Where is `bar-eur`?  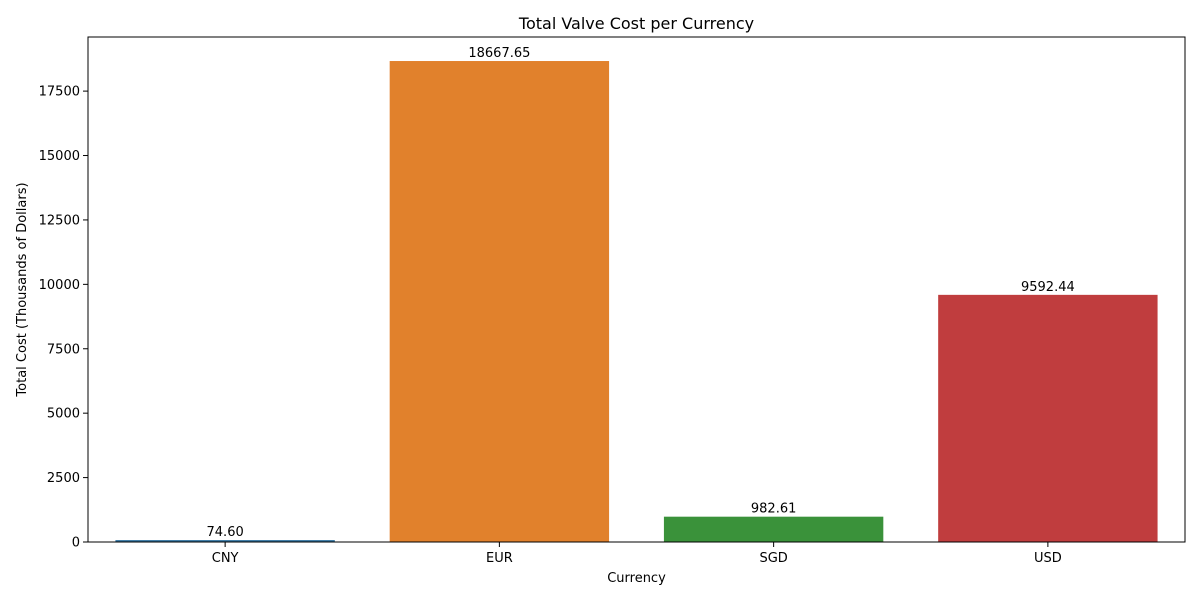 bar-eur is located at coordinates (499, 302).